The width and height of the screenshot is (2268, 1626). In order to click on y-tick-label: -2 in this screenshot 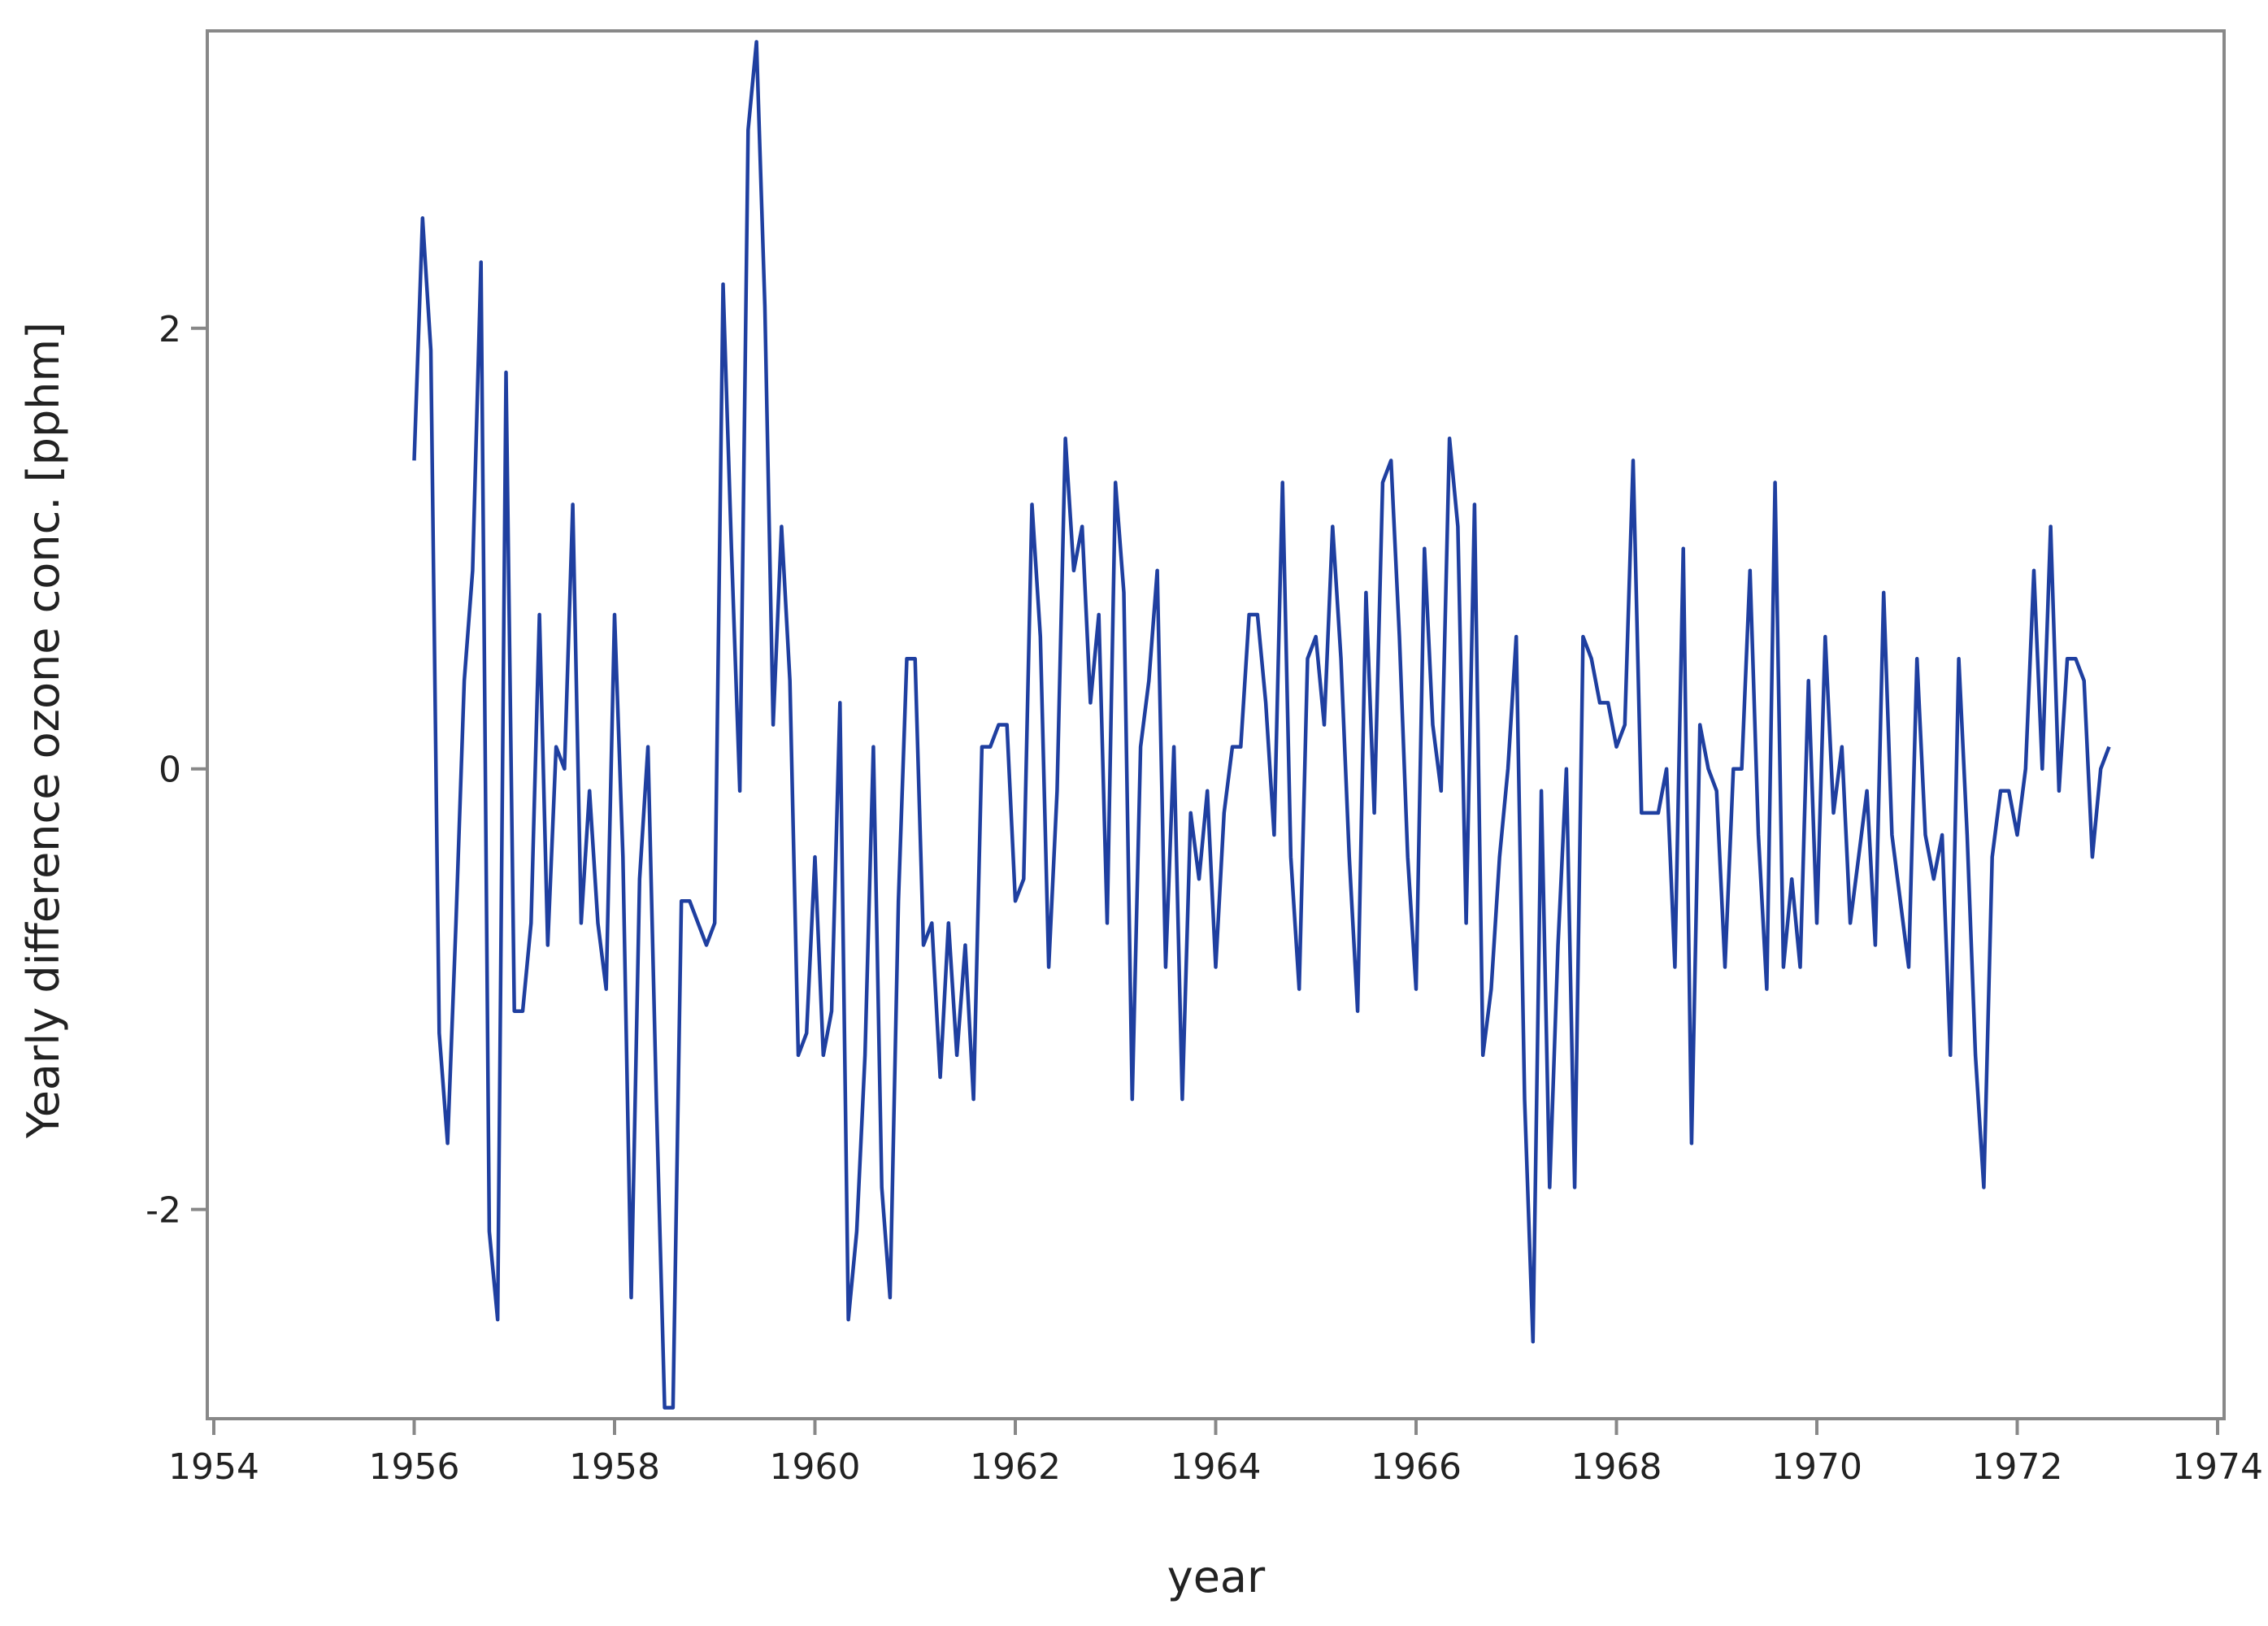, I will do `click(163, 1211)`.